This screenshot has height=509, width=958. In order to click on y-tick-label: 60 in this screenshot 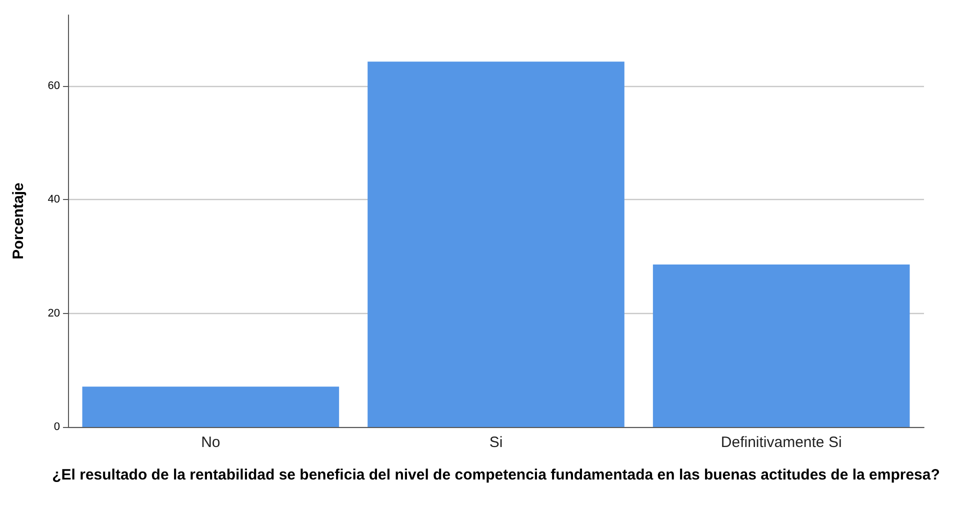, I will do `click(54, 86)`.